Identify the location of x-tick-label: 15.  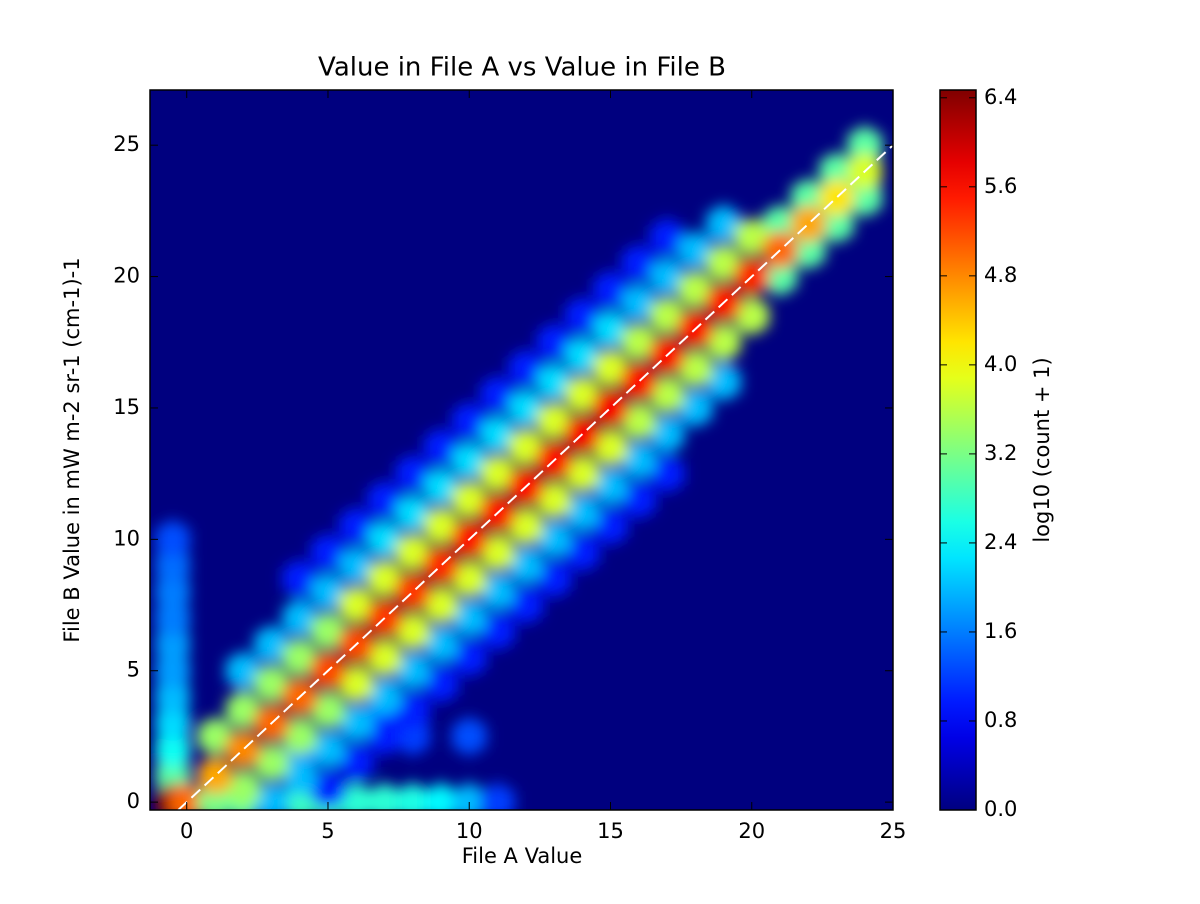
(610, 831).